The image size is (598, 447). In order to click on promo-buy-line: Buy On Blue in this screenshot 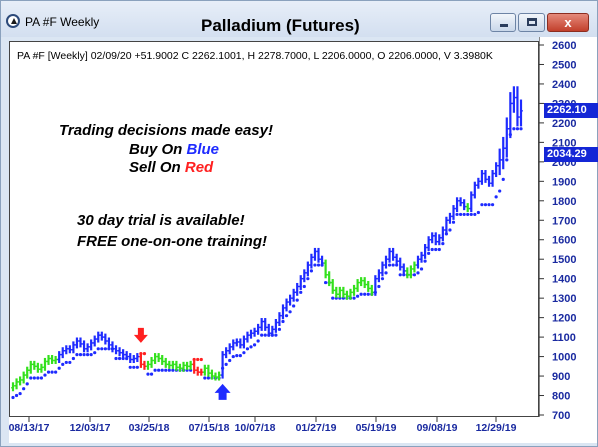, I will do `click(174, 149)`.